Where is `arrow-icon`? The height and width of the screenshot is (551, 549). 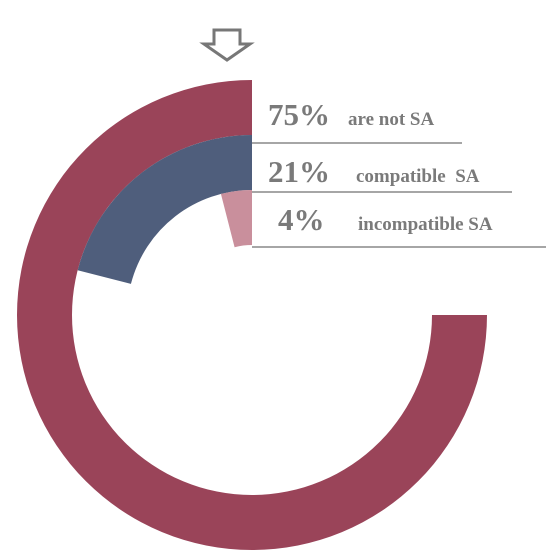
arrow-icon is located at coordinates (227, 45).